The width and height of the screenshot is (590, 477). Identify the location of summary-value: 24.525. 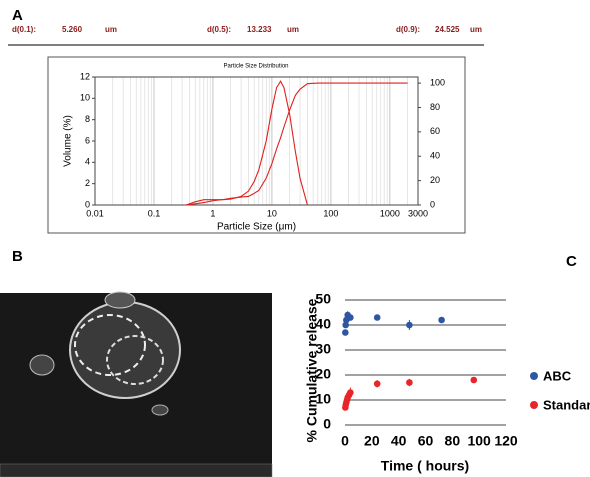
(447, 29).